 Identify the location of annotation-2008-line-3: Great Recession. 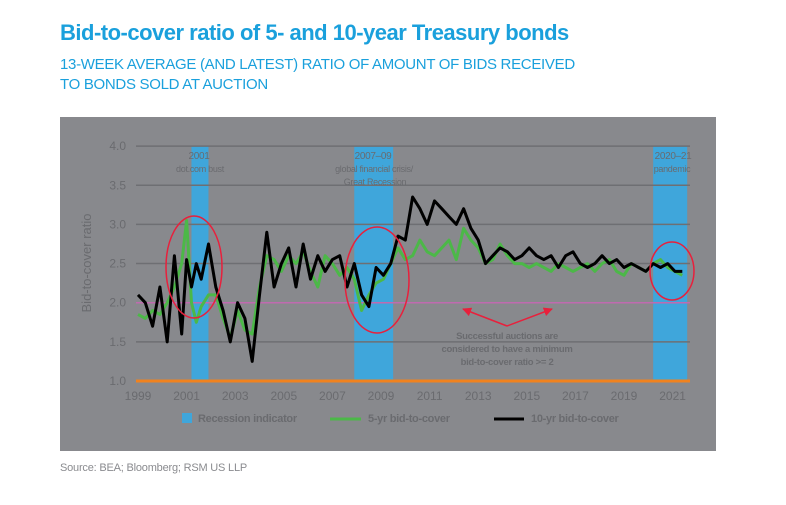
(375, 182).